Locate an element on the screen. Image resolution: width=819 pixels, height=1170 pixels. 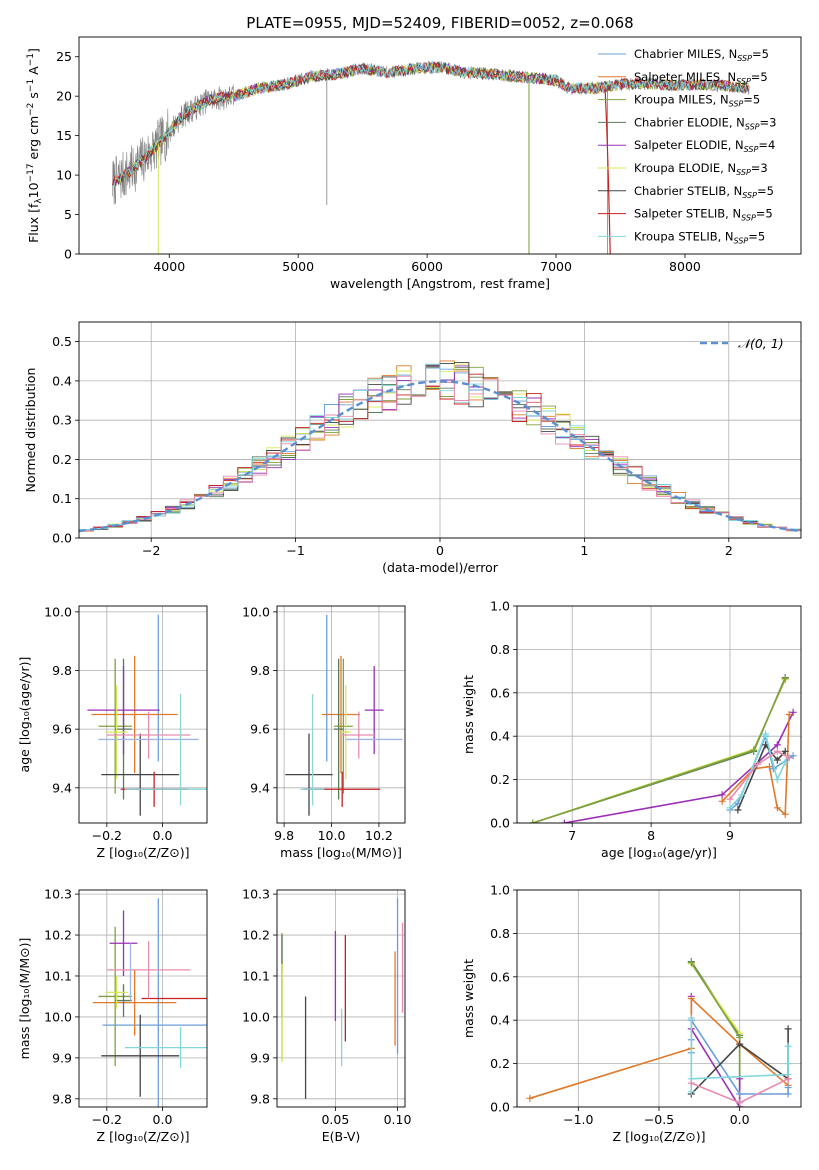
x-tick-label: 7 is located at coordinates (572, 835).